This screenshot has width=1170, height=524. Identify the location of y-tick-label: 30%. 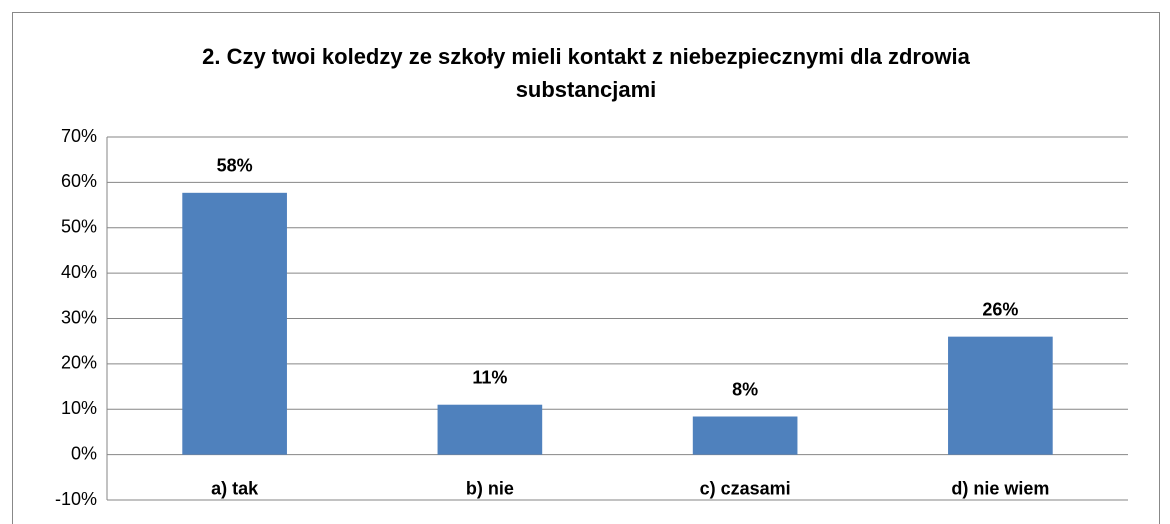
(79, 317).